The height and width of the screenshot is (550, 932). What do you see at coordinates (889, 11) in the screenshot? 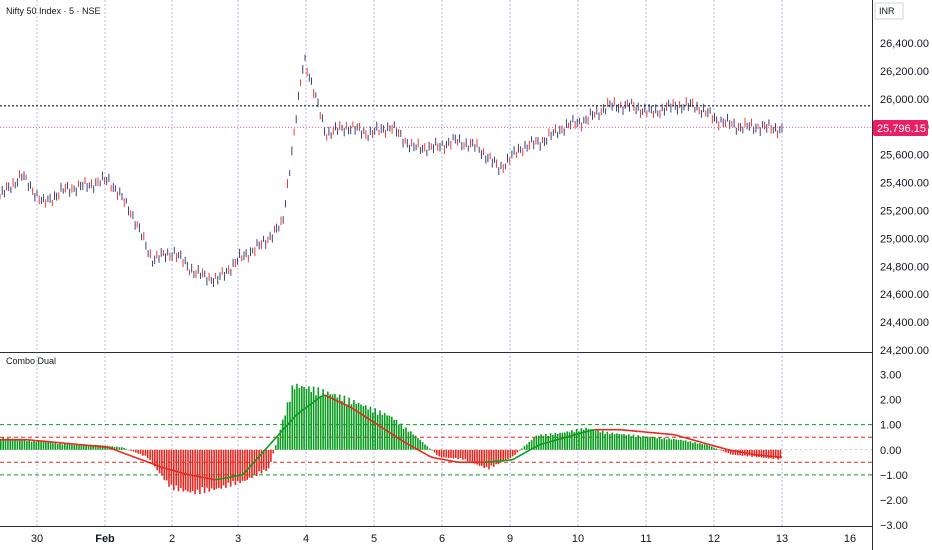
I see `currency-box` at bounding box center [889, 11].